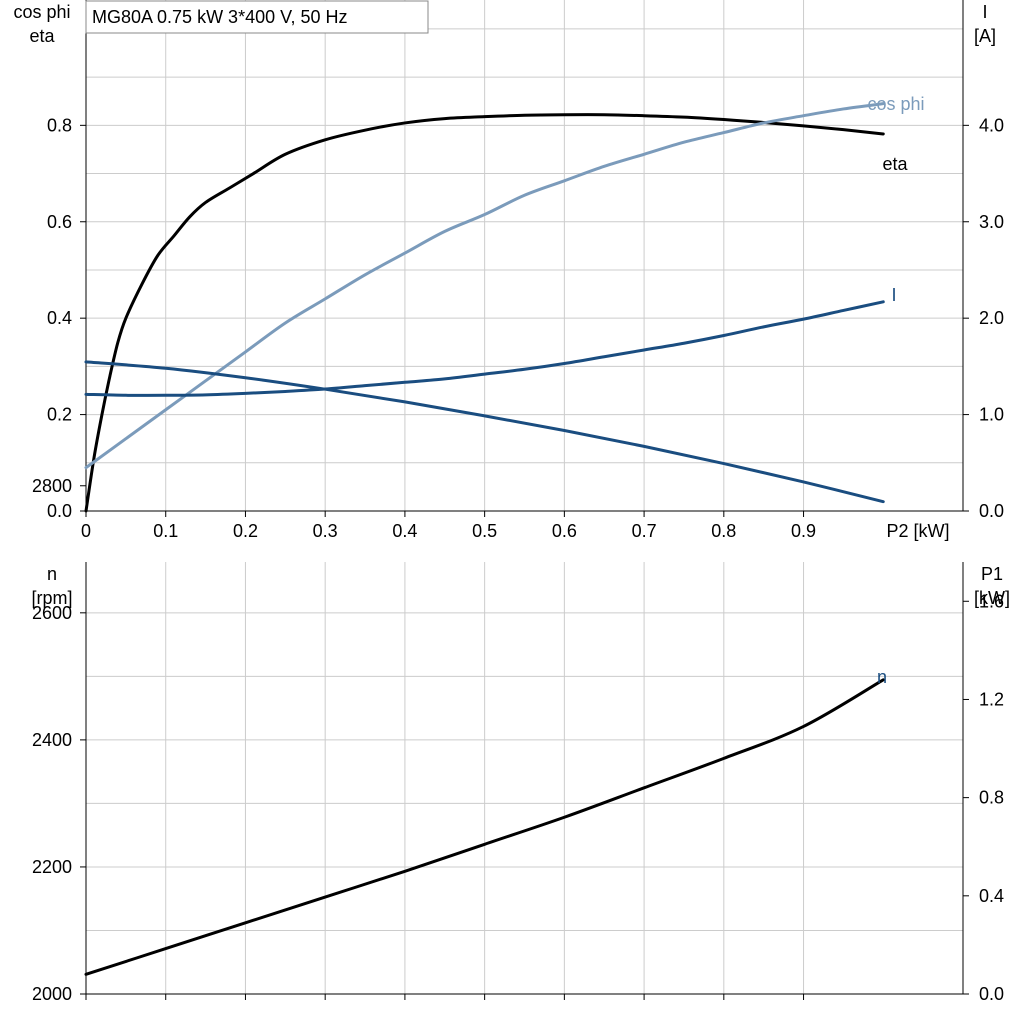  I want to click on title-frame, so click(257, 17).